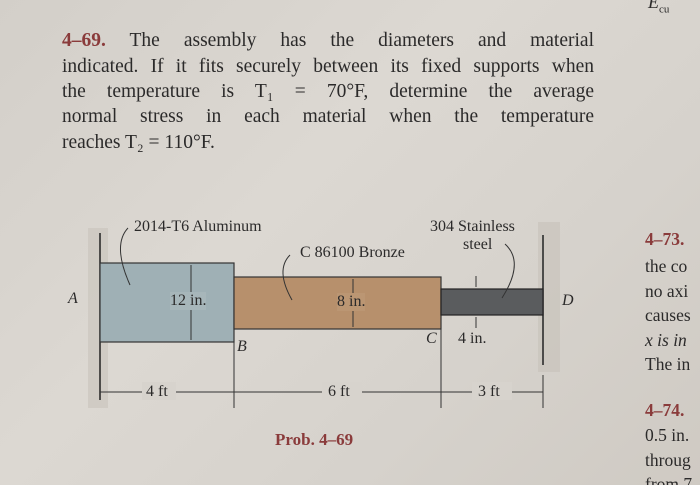 The height and width of the screenshot is (485, 700). What do you see at coordinates (668, 460) in the screenshot?
I see `p74-line: throug` at bounding box center [668, 460].